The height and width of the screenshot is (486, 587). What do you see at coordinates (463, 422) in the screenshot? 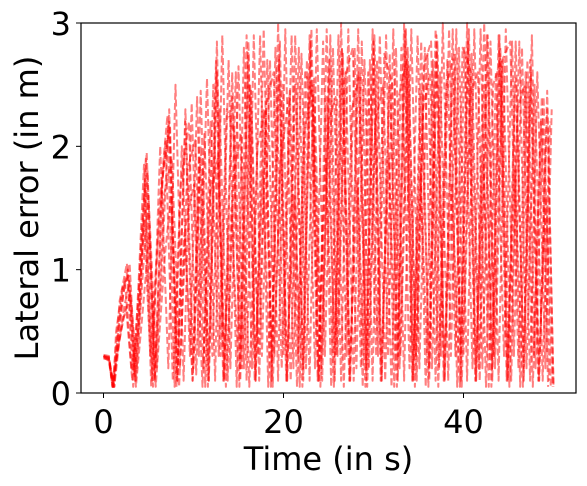
I see `x-tick-label: 40` at bounding box center [463, 422].